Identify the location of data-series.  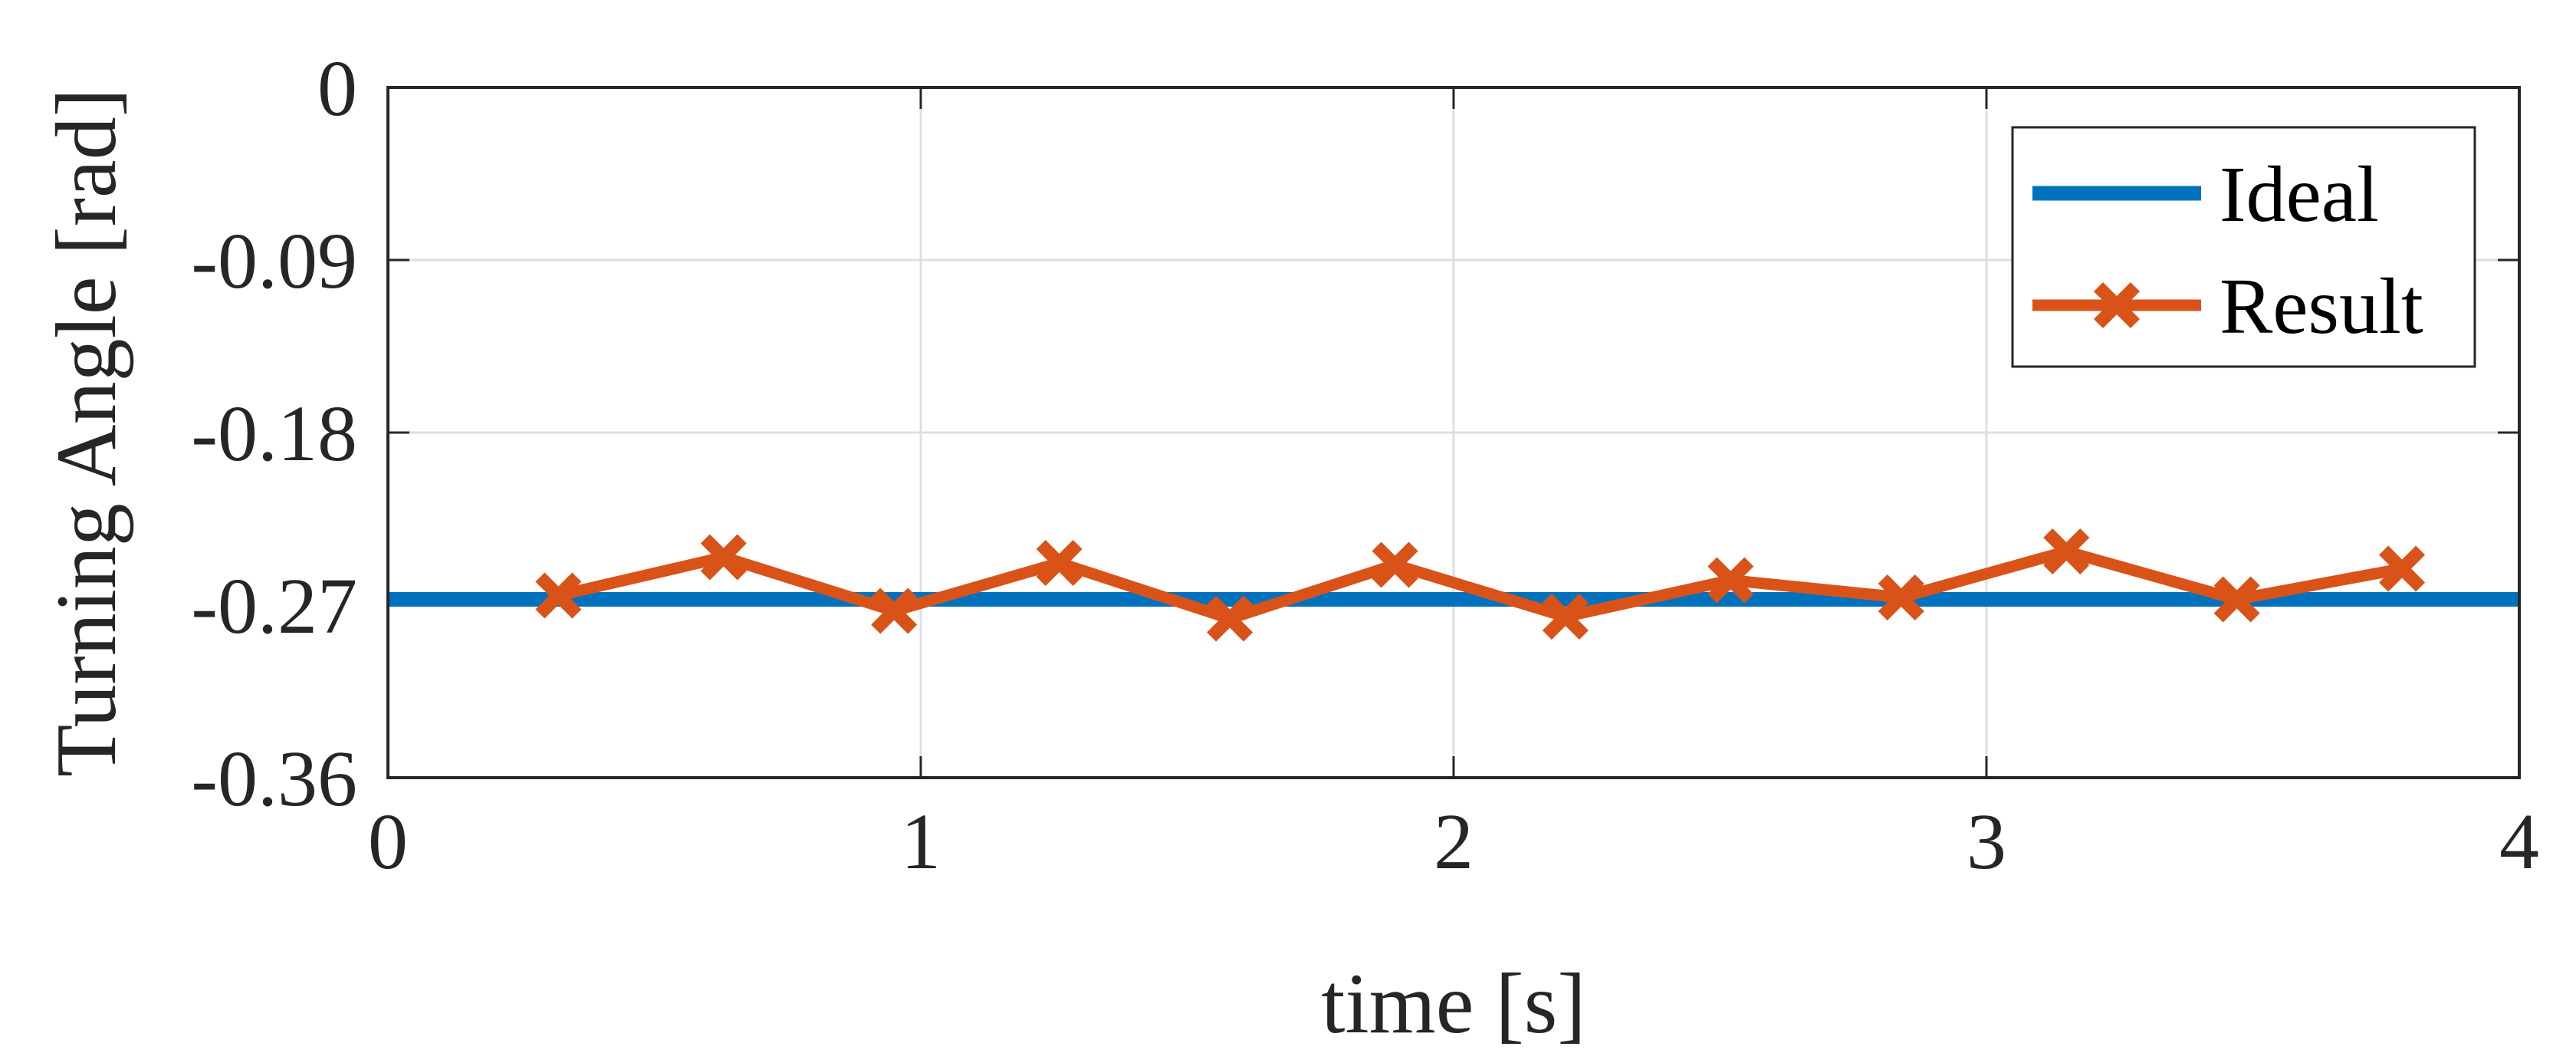
(1453, 585).